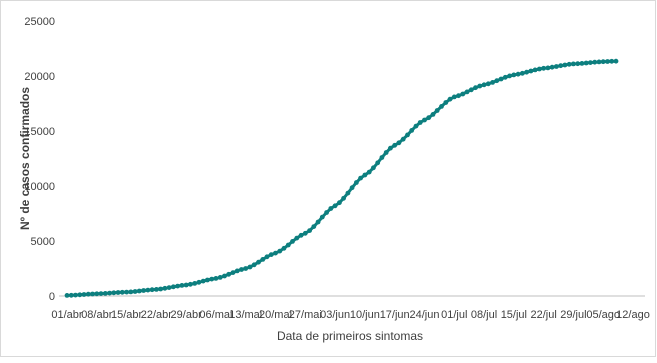 Image resolution: width=657 pixels, height=363 pixels. Describe the element at coordinates (97, 315) in the screenshot. I see `x-tick-label: 08/abr` at that location.